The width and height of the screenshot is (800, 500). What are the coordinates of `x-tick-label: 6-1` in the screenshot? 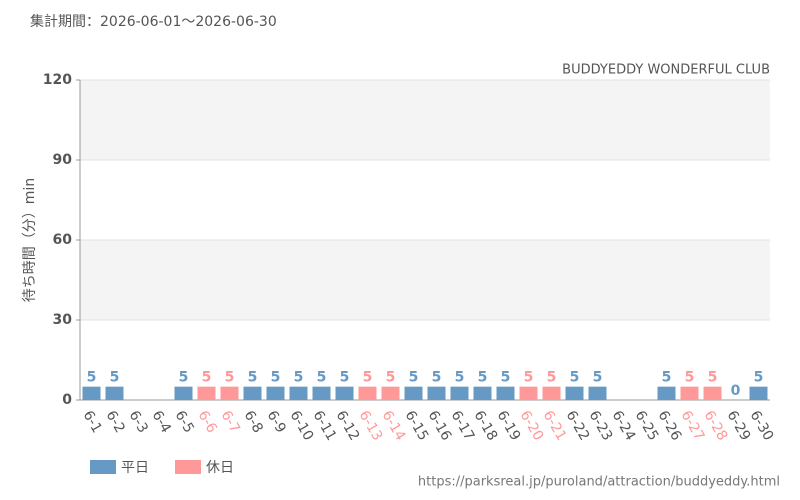 It's located at (92, 422).